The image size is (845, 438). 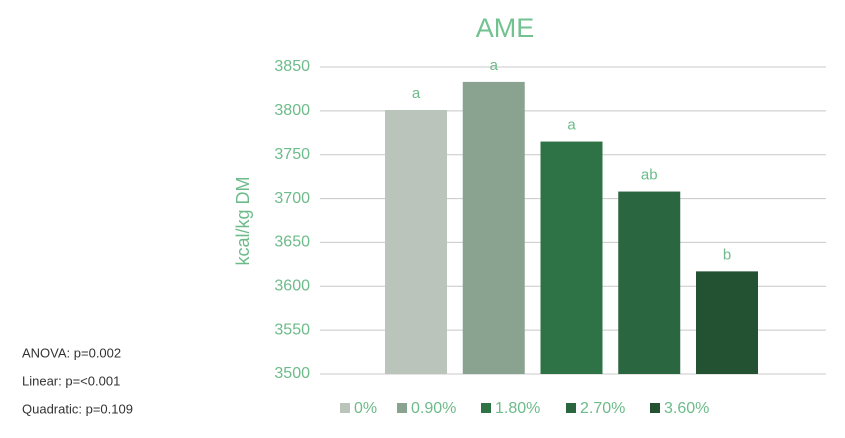 What do you see at coordinates (649, 175) in the screenshot?
I see `significance-label: ab` at bounding box center [649, 175].